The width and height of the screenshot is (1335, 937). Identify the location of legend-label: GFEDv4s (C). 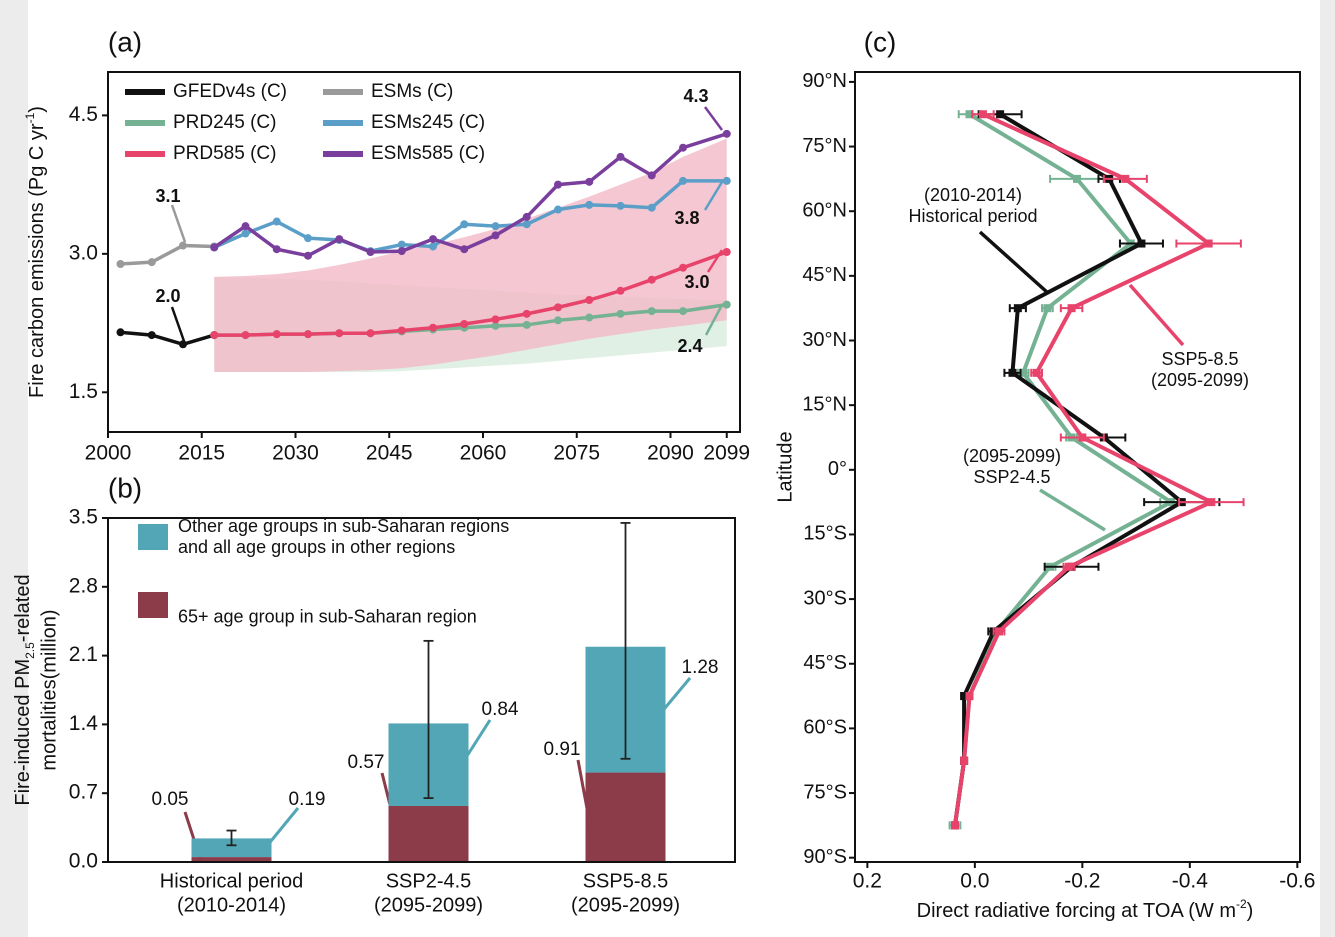
(230, 91).